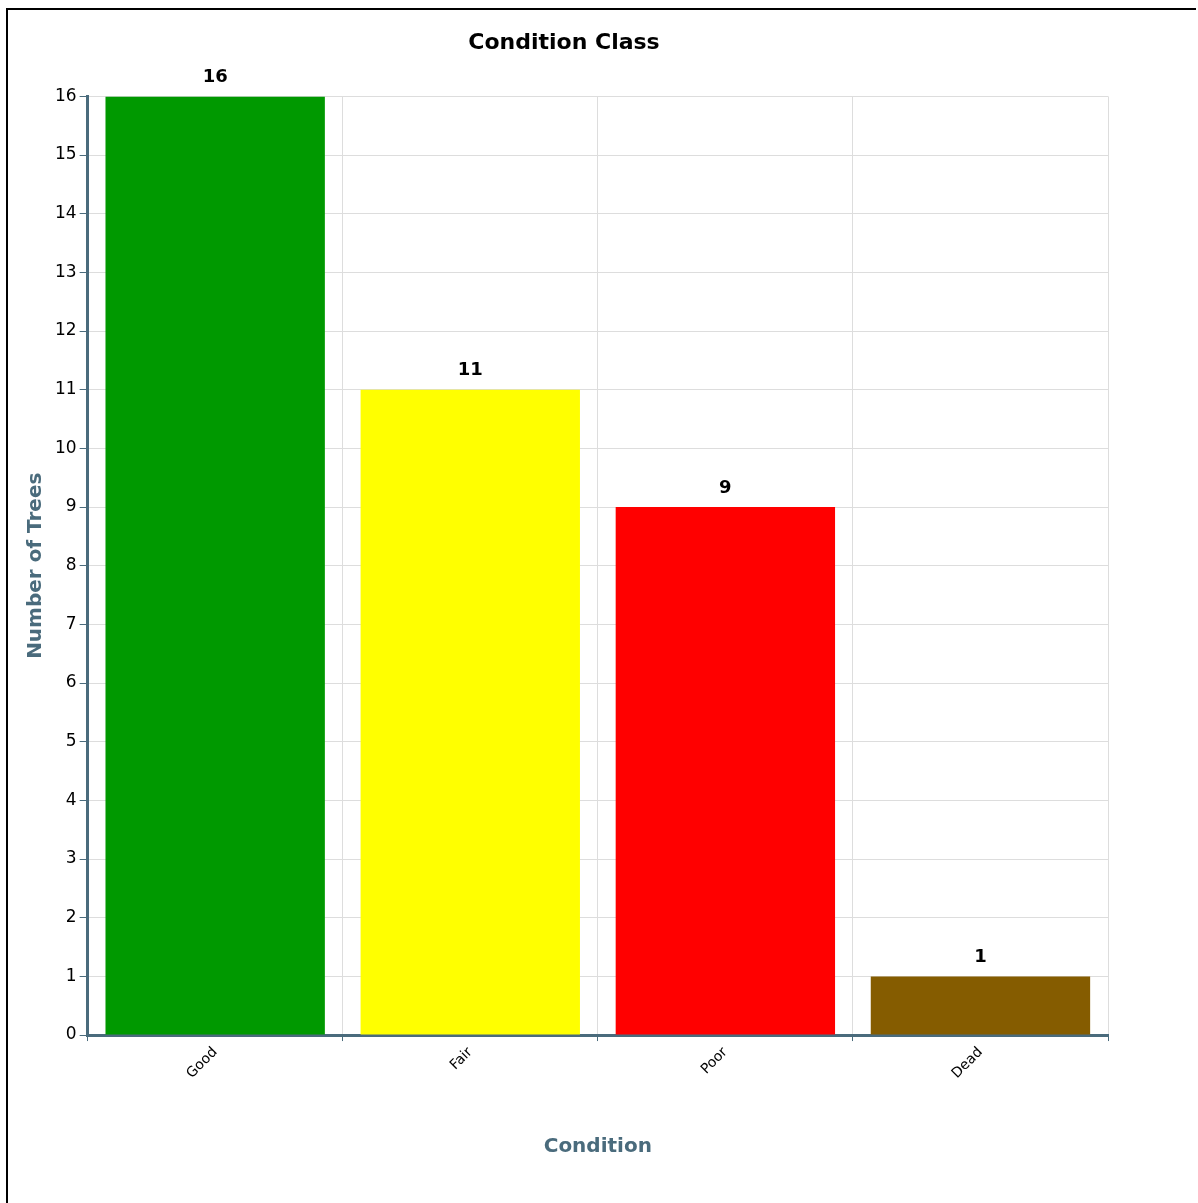 Image resolution: width=1198 pixels, height=1203 pixels. What do you see at coordinates (71, 798) in the screenshot?
I see `y-tick-label: 4` at bounding box center [71, 798].